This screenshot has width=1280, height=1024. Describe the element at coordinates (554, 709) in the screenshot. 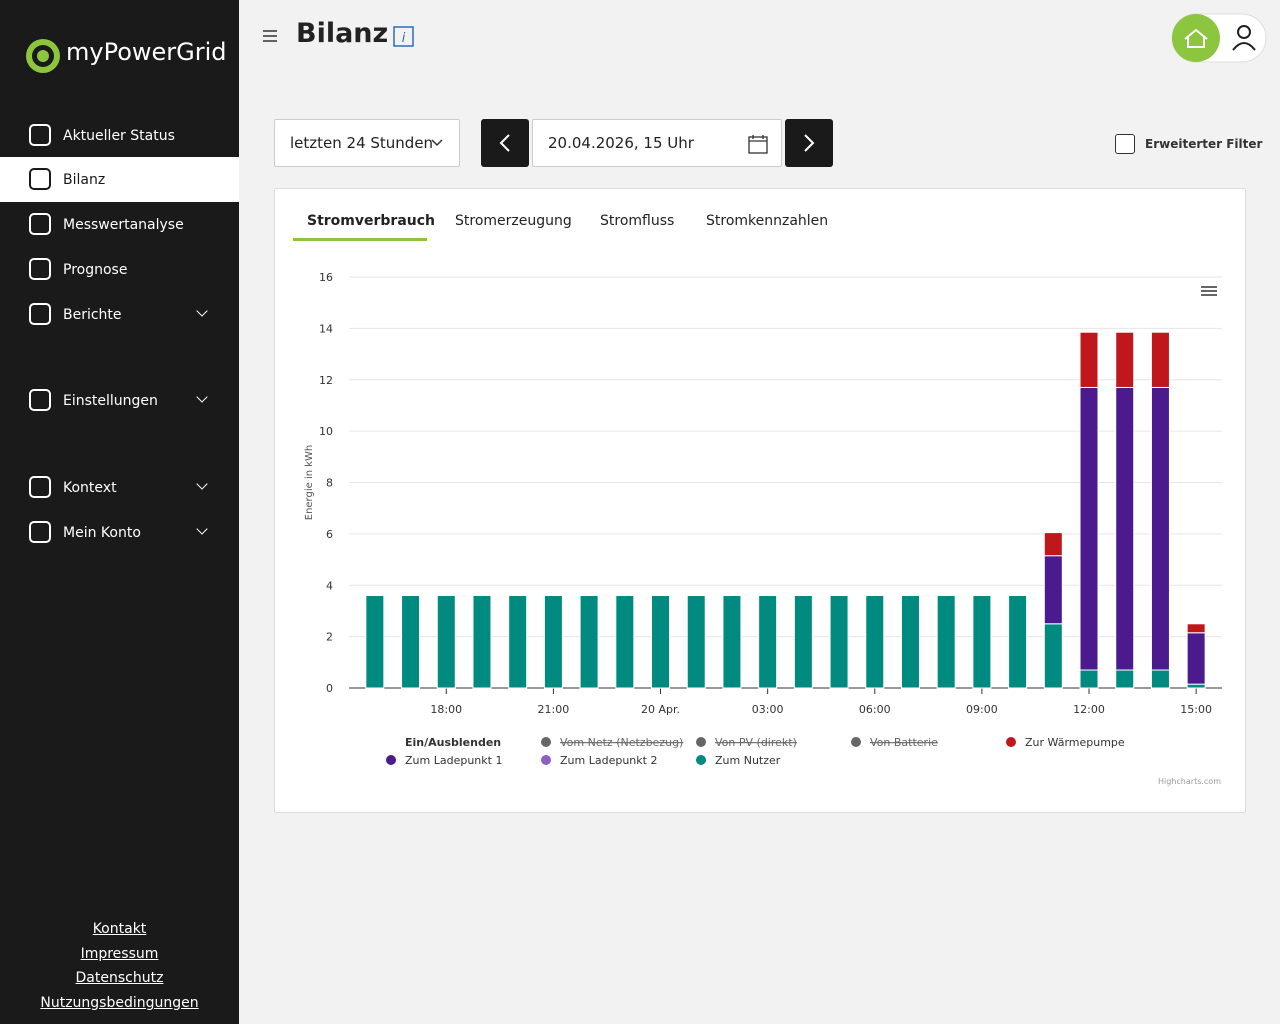

I see `x-tick-label: 21:00` at that location.